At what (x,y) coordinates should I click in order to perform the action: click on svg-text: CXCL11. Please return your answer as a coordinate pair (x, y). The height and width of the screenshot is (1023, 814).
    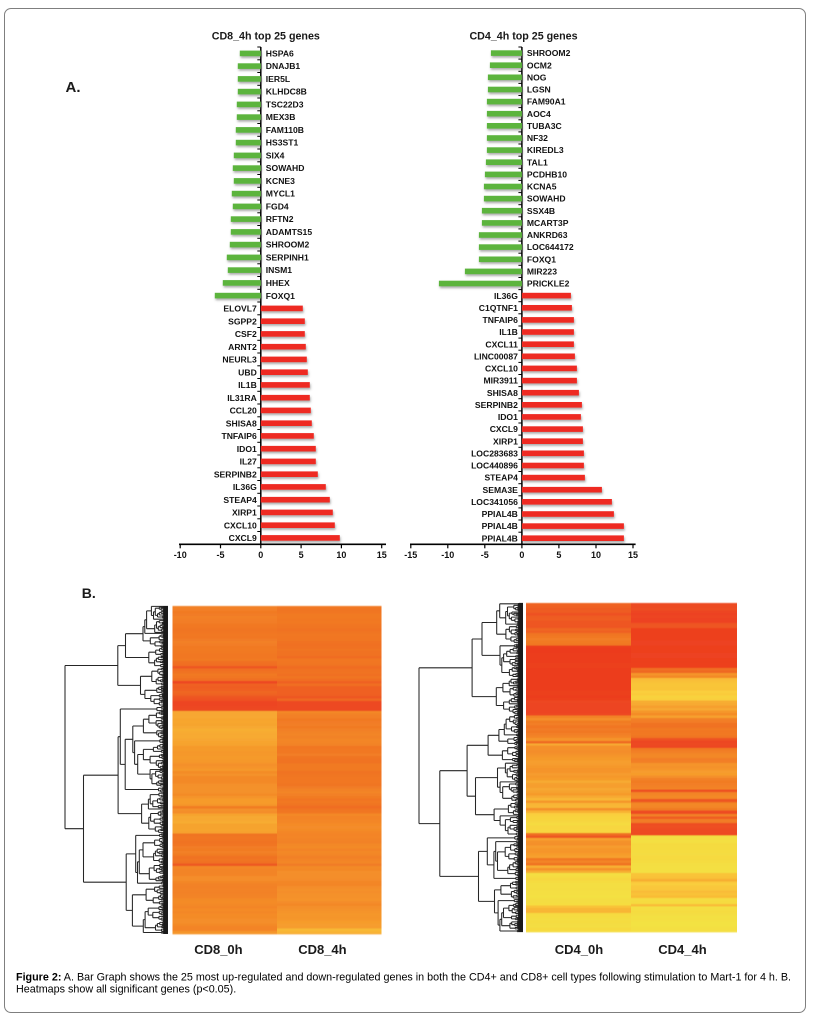
    Looking at the image, I should click on (501, 344).